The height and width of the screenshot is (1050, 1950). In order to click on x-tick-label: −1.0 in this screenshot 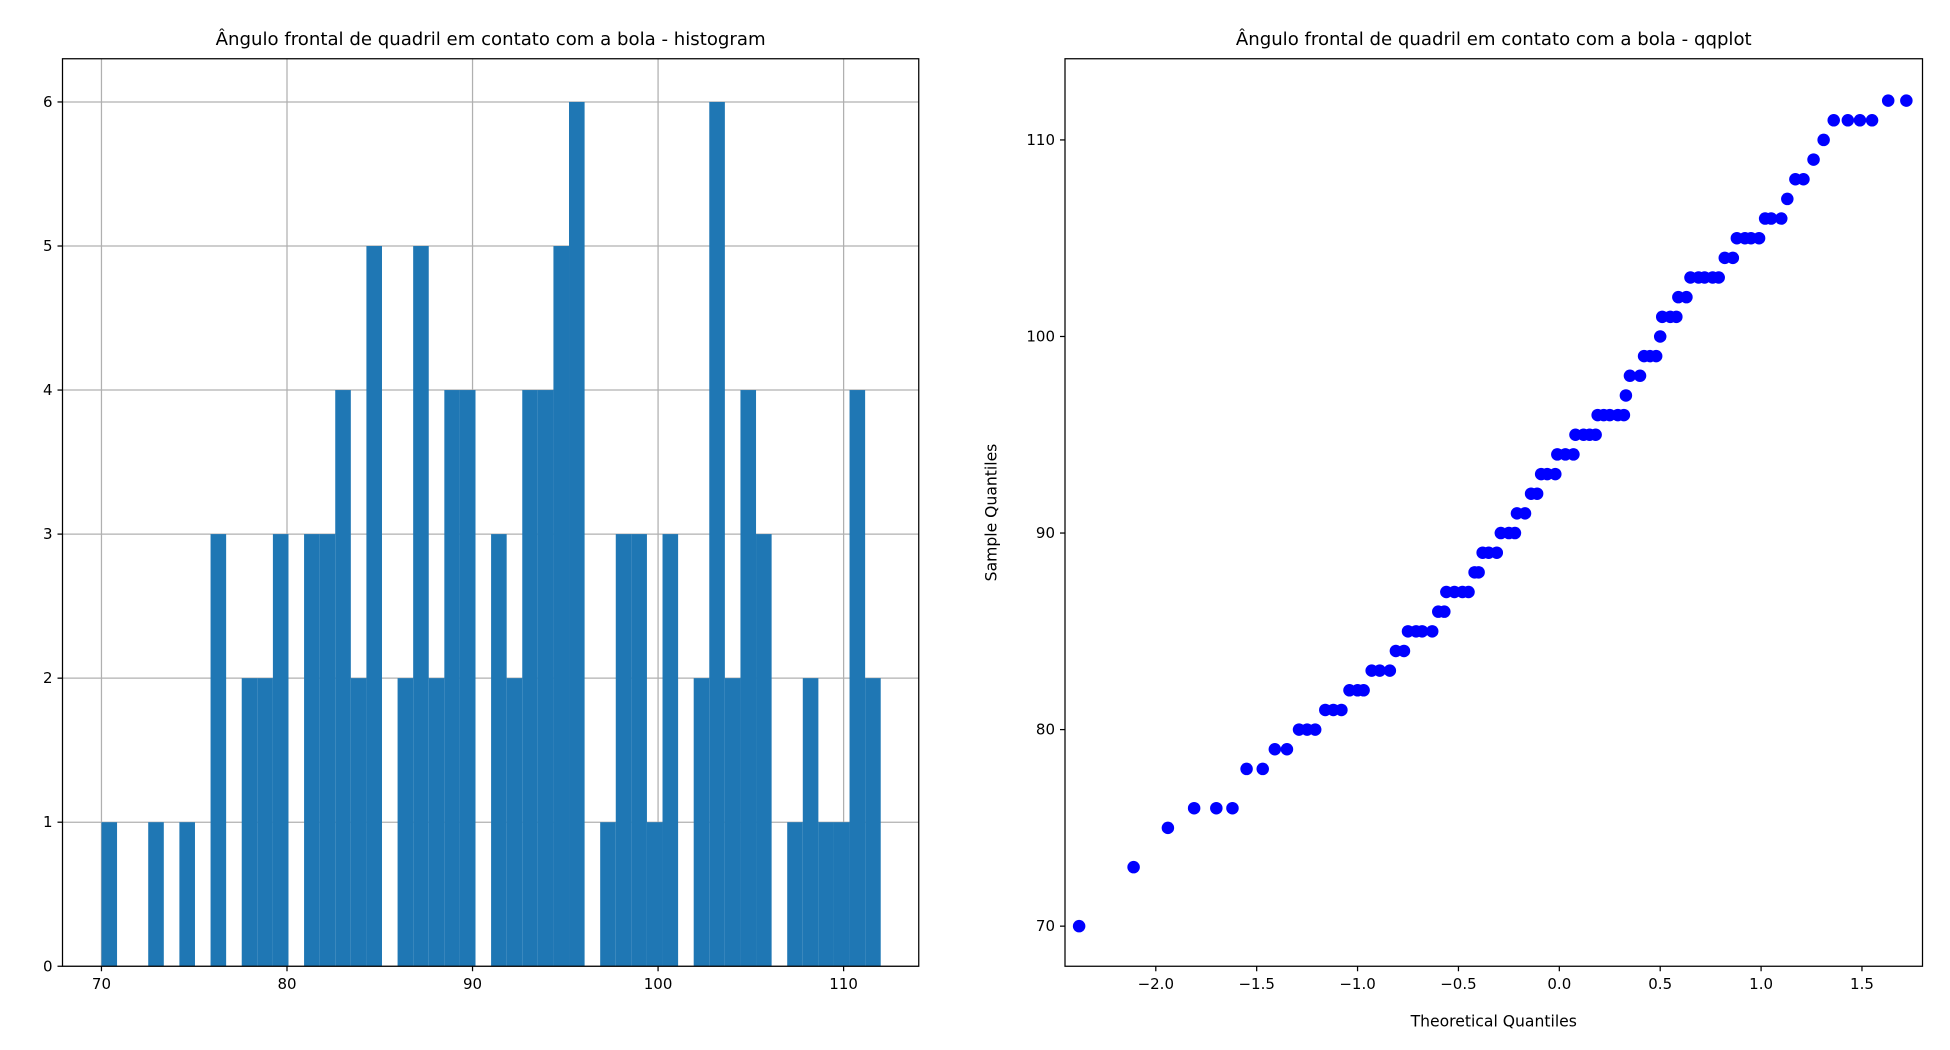, I will do `click(1357, 984)`.